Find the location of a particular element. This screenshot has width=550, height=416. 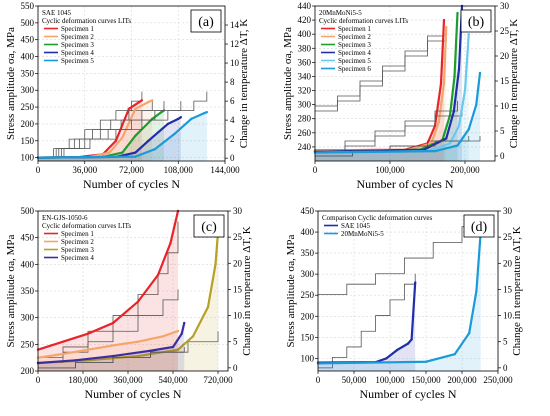

y2-tick-label: 15 is located at coordinates (238, 289).